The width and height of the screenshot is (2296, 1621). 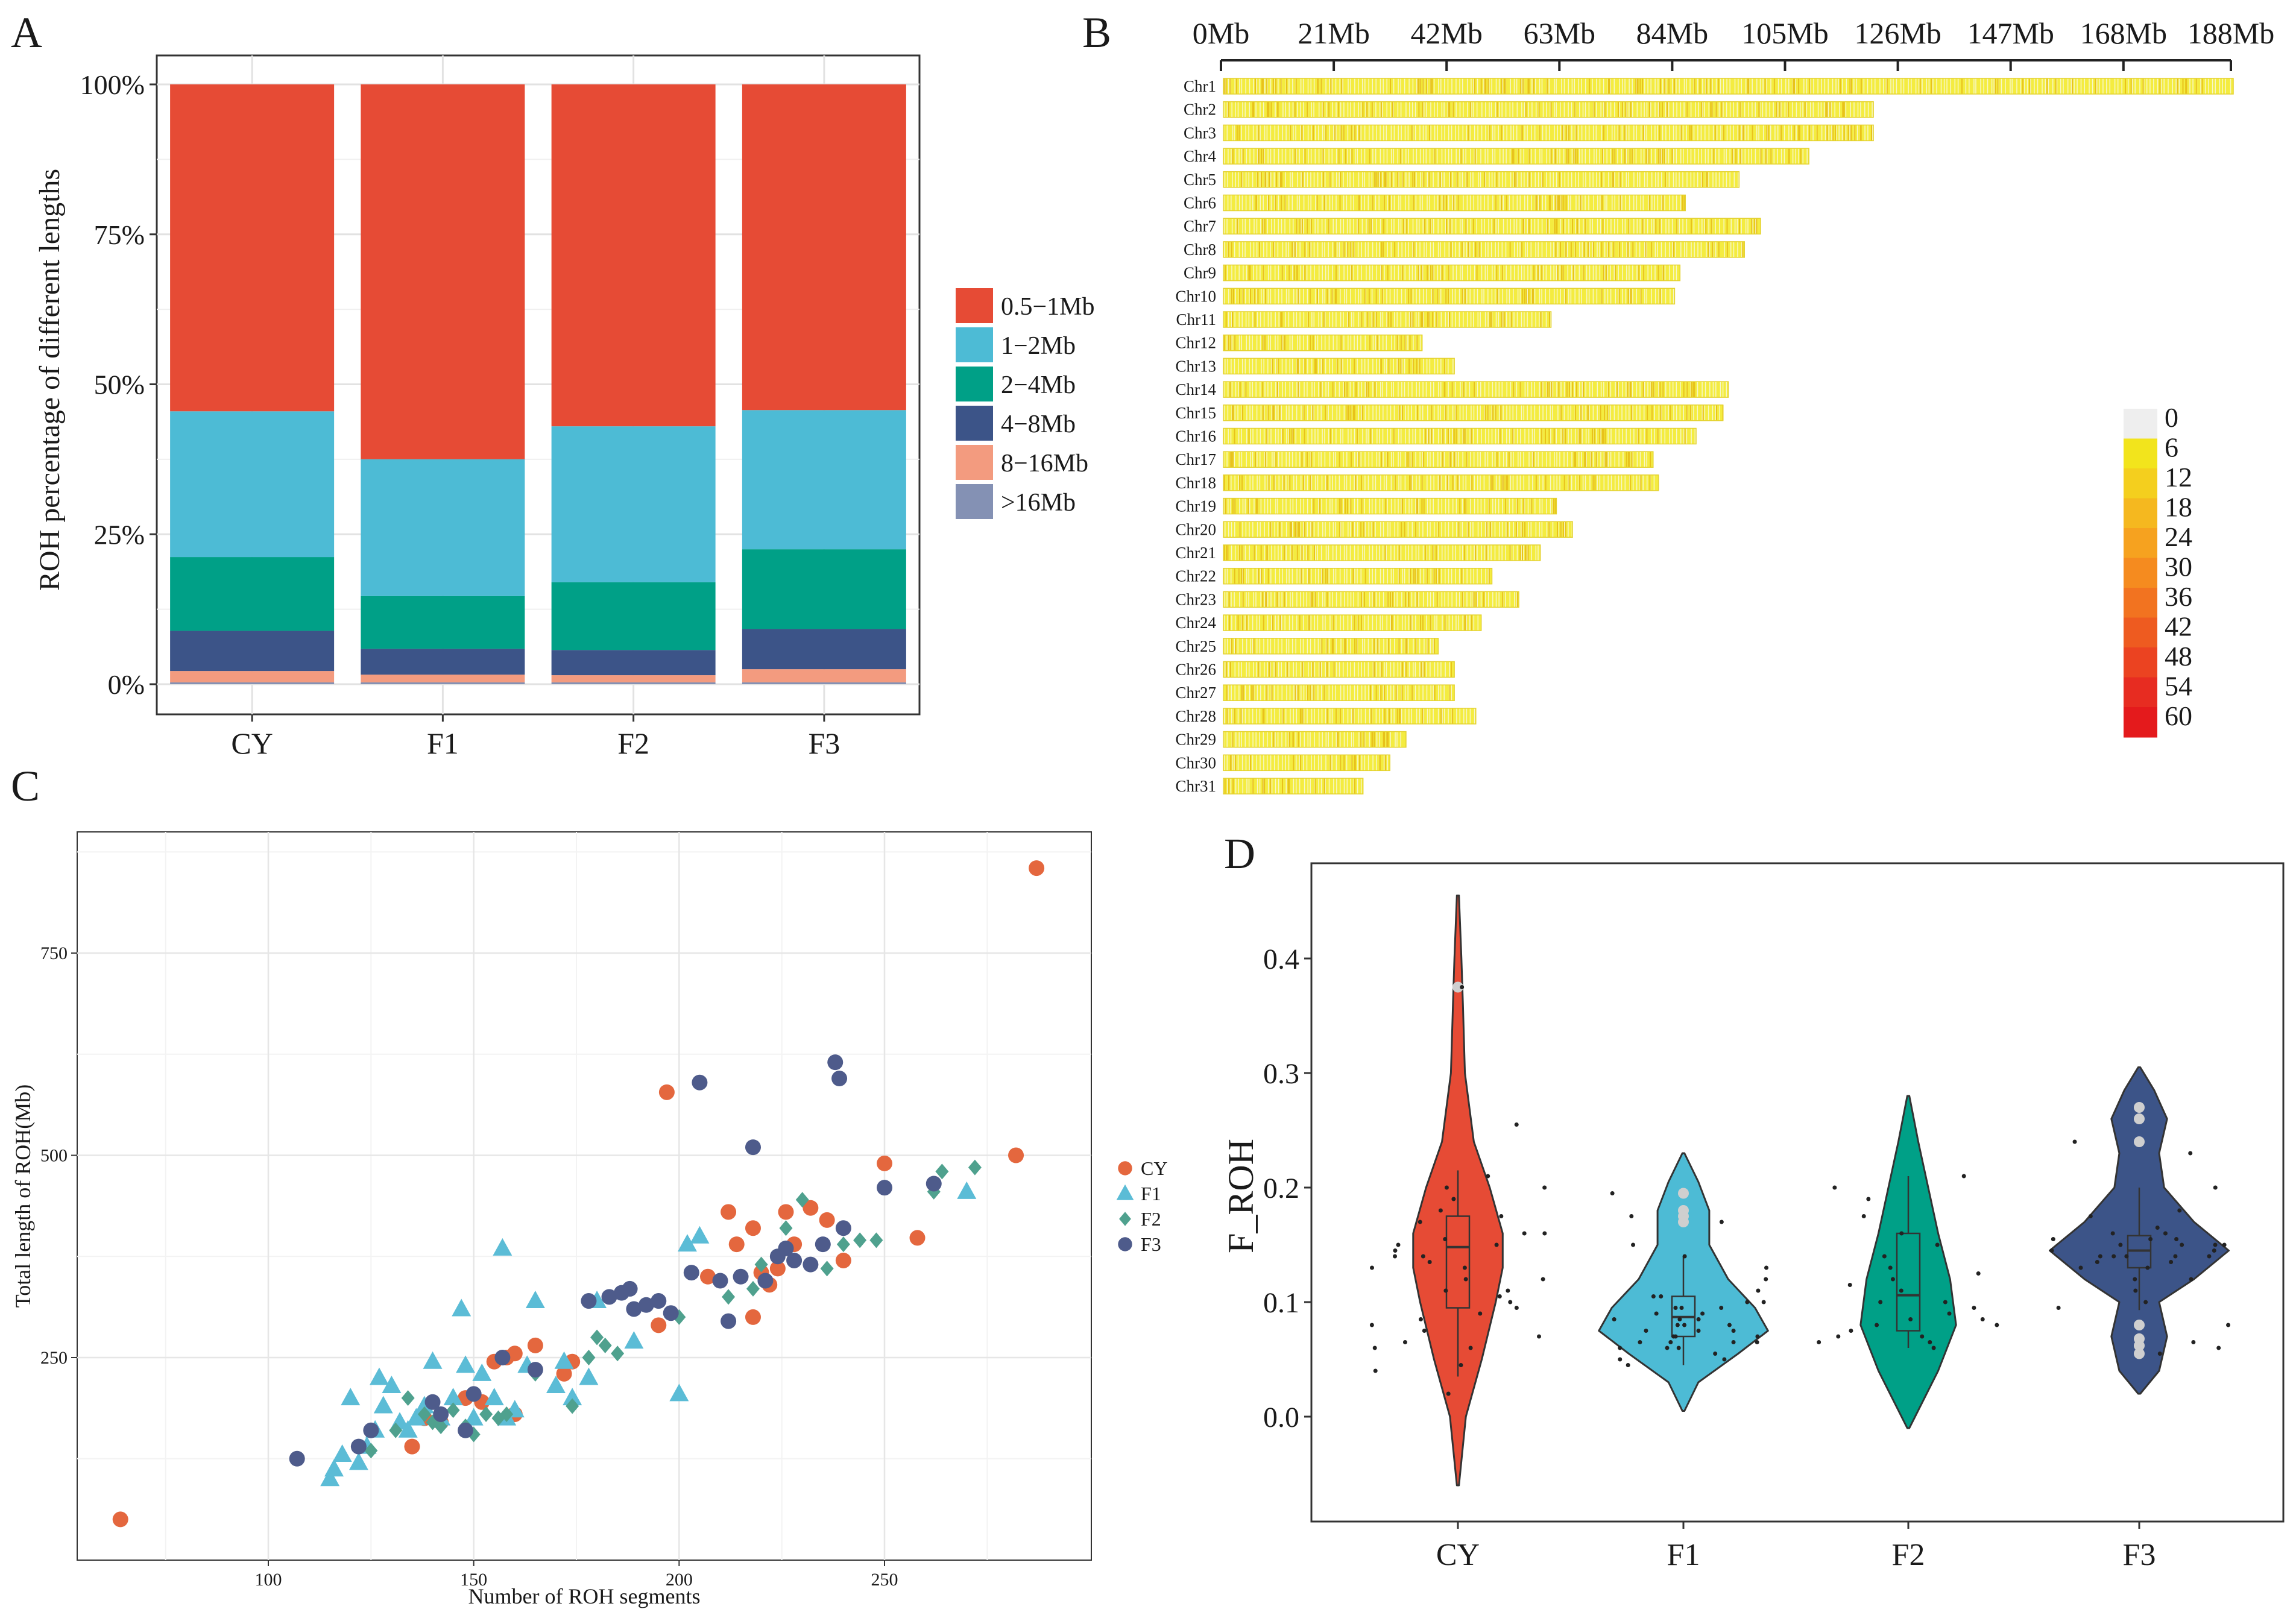 What do you see at coordinates (2178, 627) in the screenshot?
I see `colorbar-label: 42` at bounding box center [2178, 627].